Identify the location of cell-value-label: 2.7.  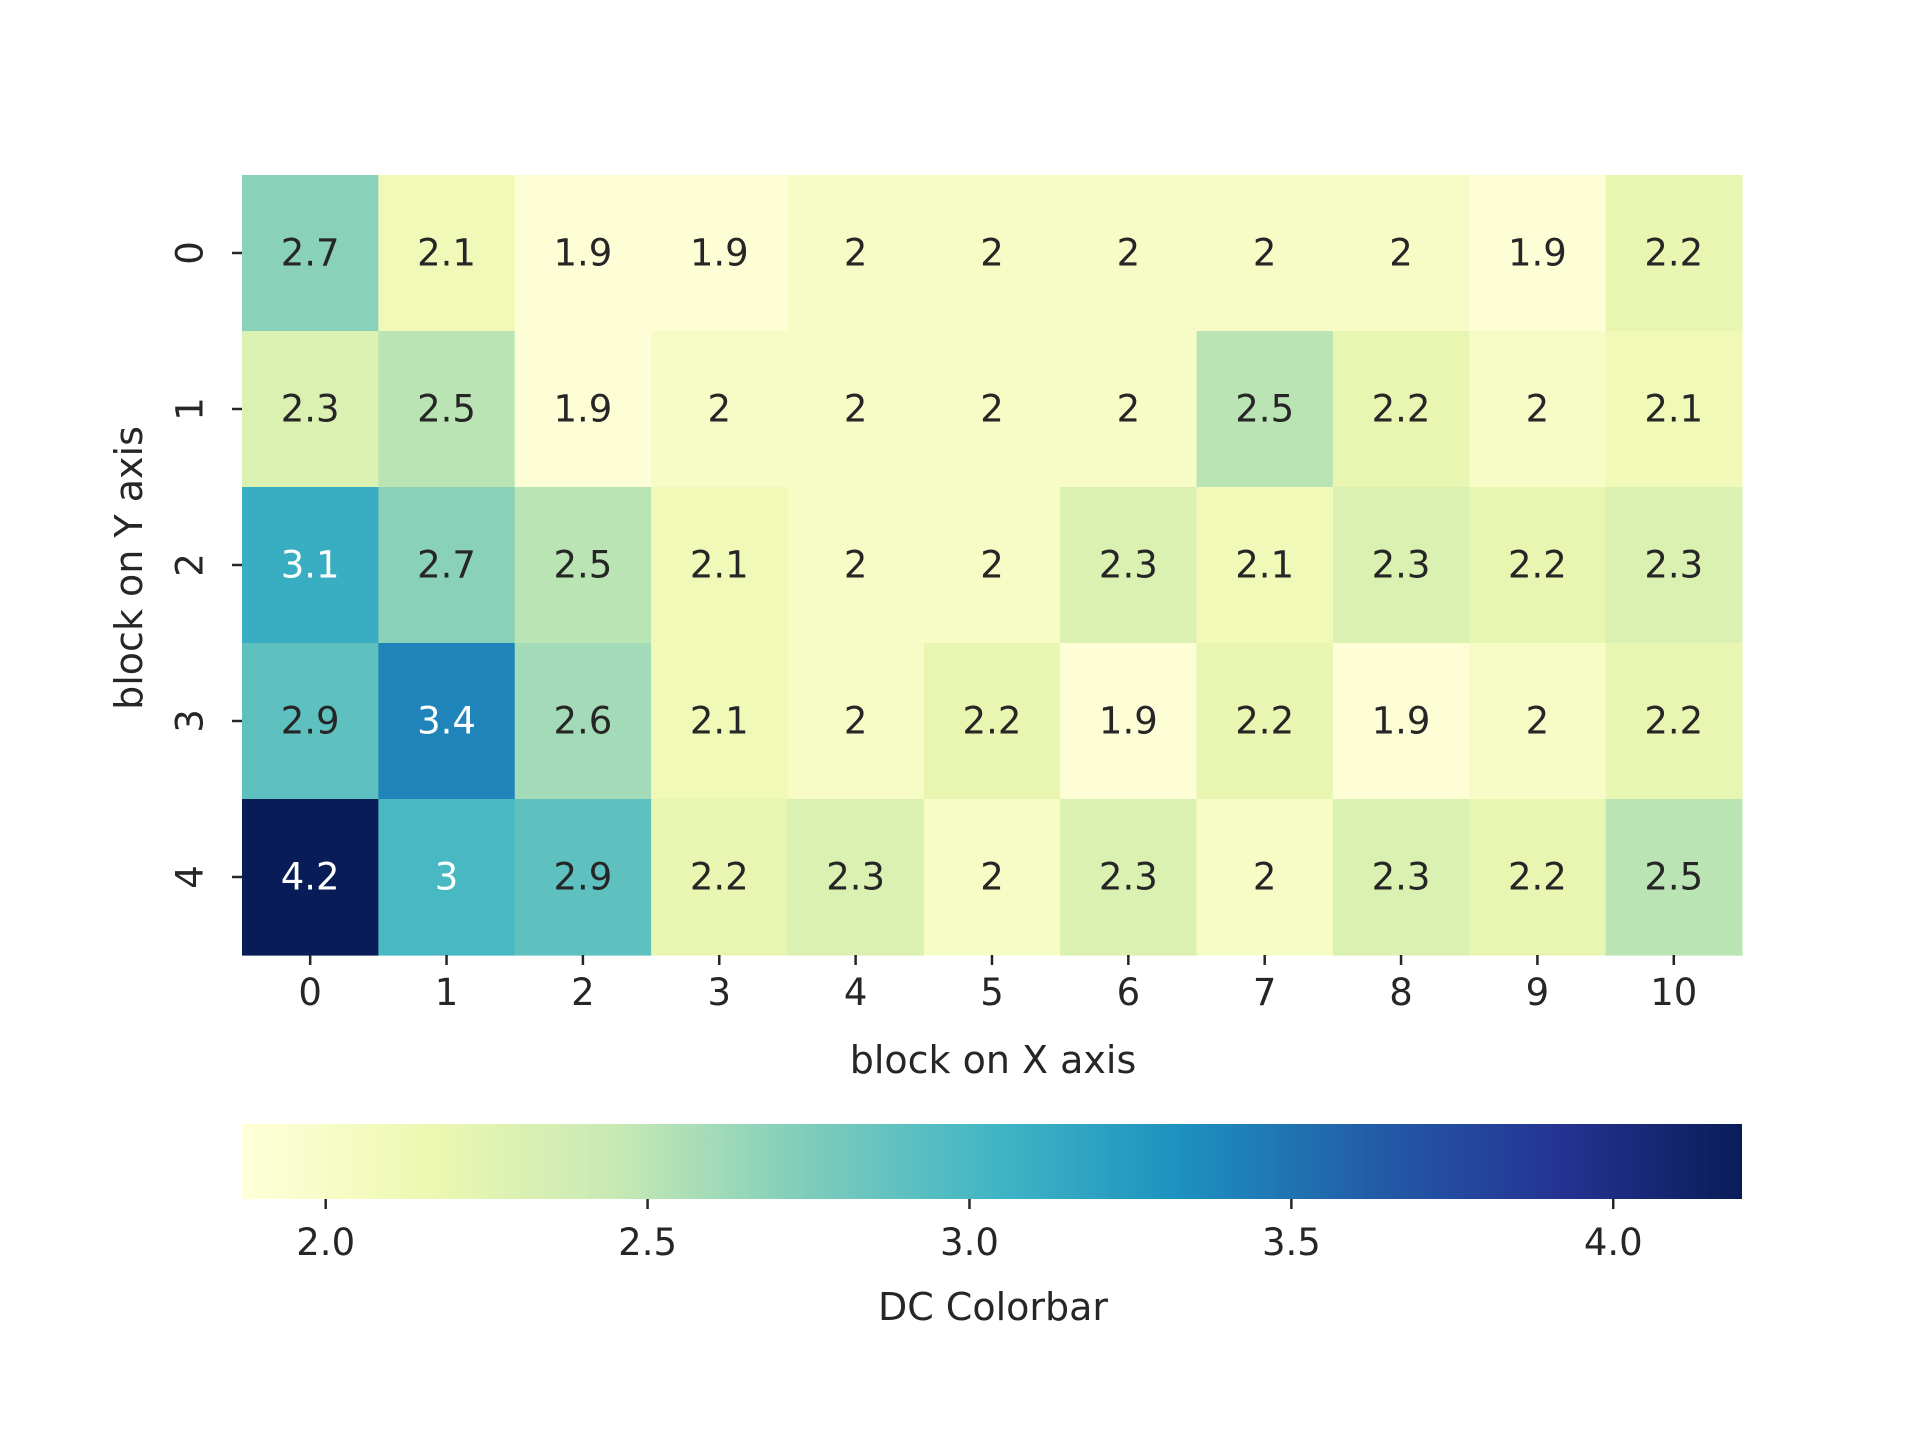
(310, 253).